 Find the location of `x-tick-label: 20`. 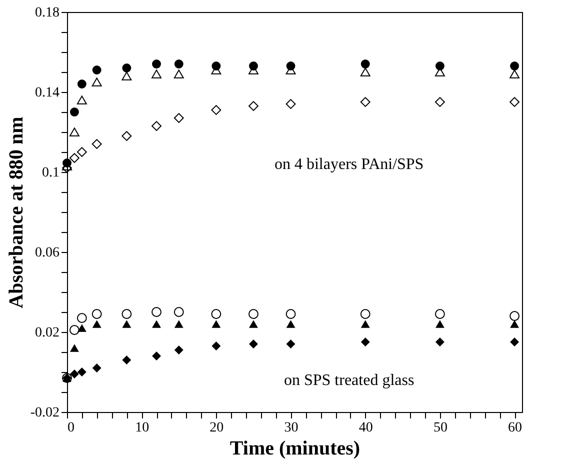

x-tick-label: 20 is located at coordinates (217, 428).